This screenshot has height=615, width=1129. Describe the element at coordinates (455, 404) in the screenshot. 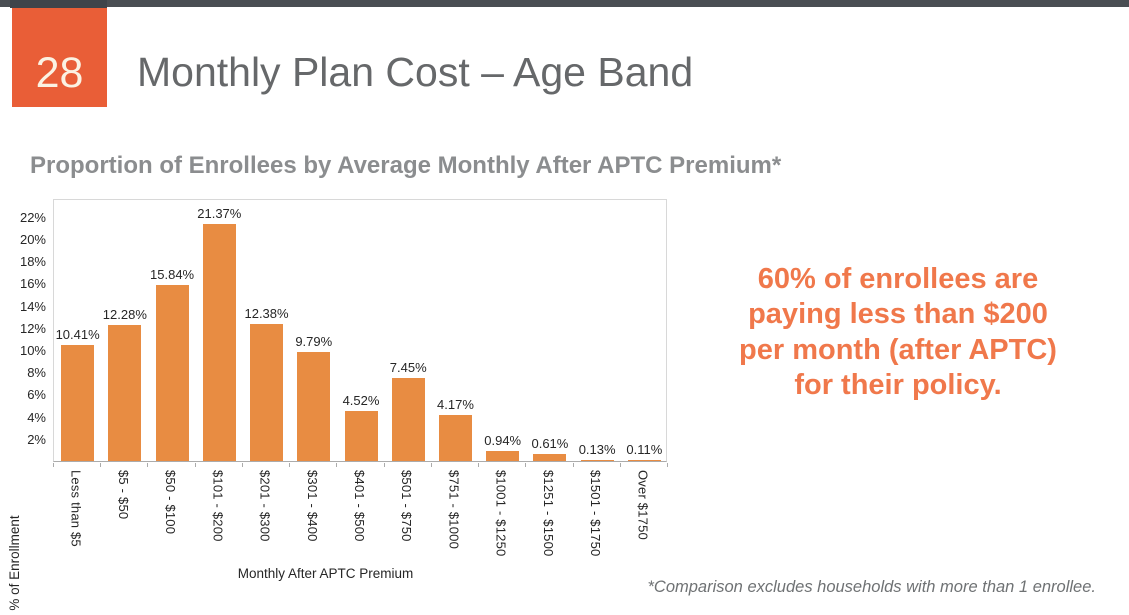

I see `bar-value-label: 4.17%` at that location.